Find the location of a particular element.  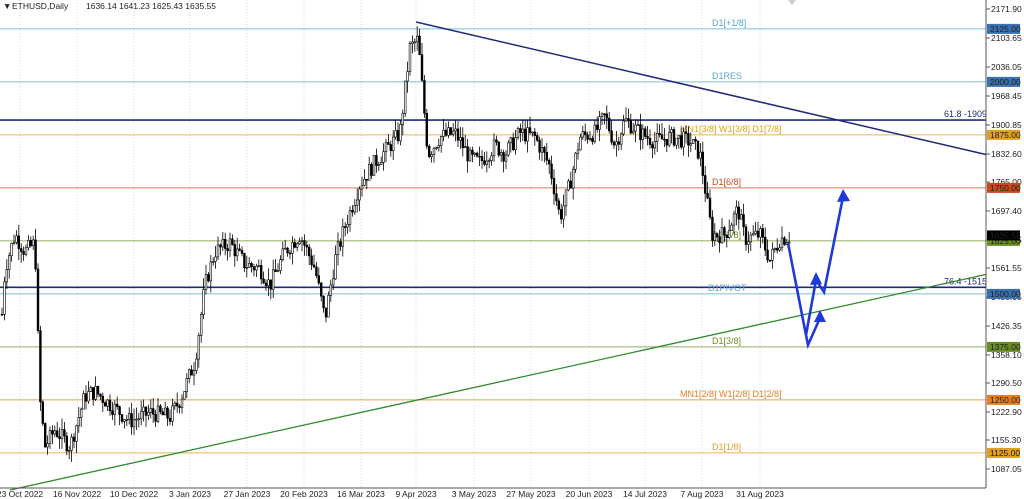

header-menu-icon: ▼ is located at coordinates (7, 6).